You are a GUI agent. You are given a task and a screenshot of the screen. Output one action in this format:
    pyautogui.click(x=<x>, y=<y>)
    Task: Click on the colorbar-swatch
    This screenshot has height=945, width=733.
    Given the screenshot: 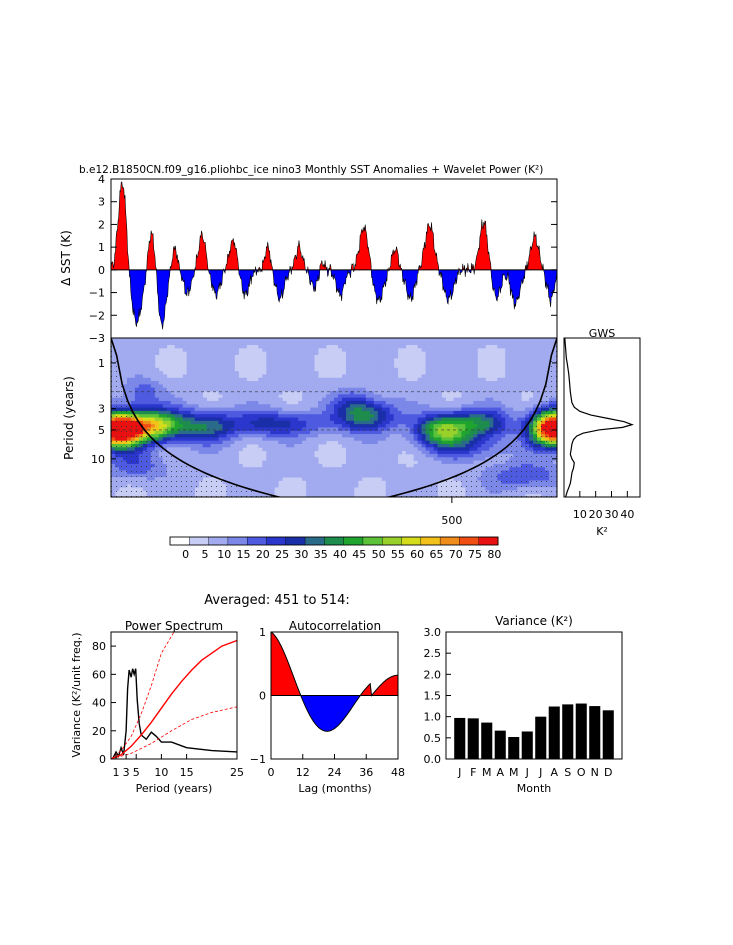 What is the action you would take?
    pyautogui.click(x=314, y=541)
    